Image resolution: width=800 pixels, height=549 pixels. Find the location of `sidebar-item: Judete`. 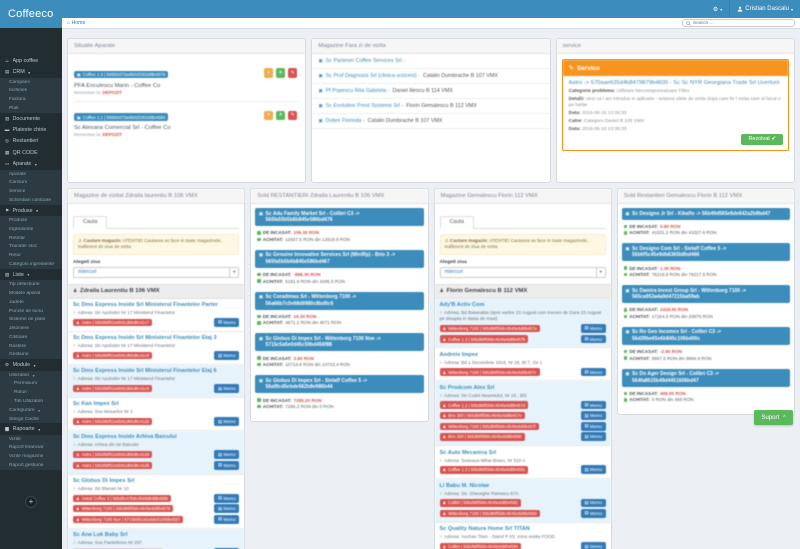

sidebar-item: Judete is located at coordinates (31, 302).